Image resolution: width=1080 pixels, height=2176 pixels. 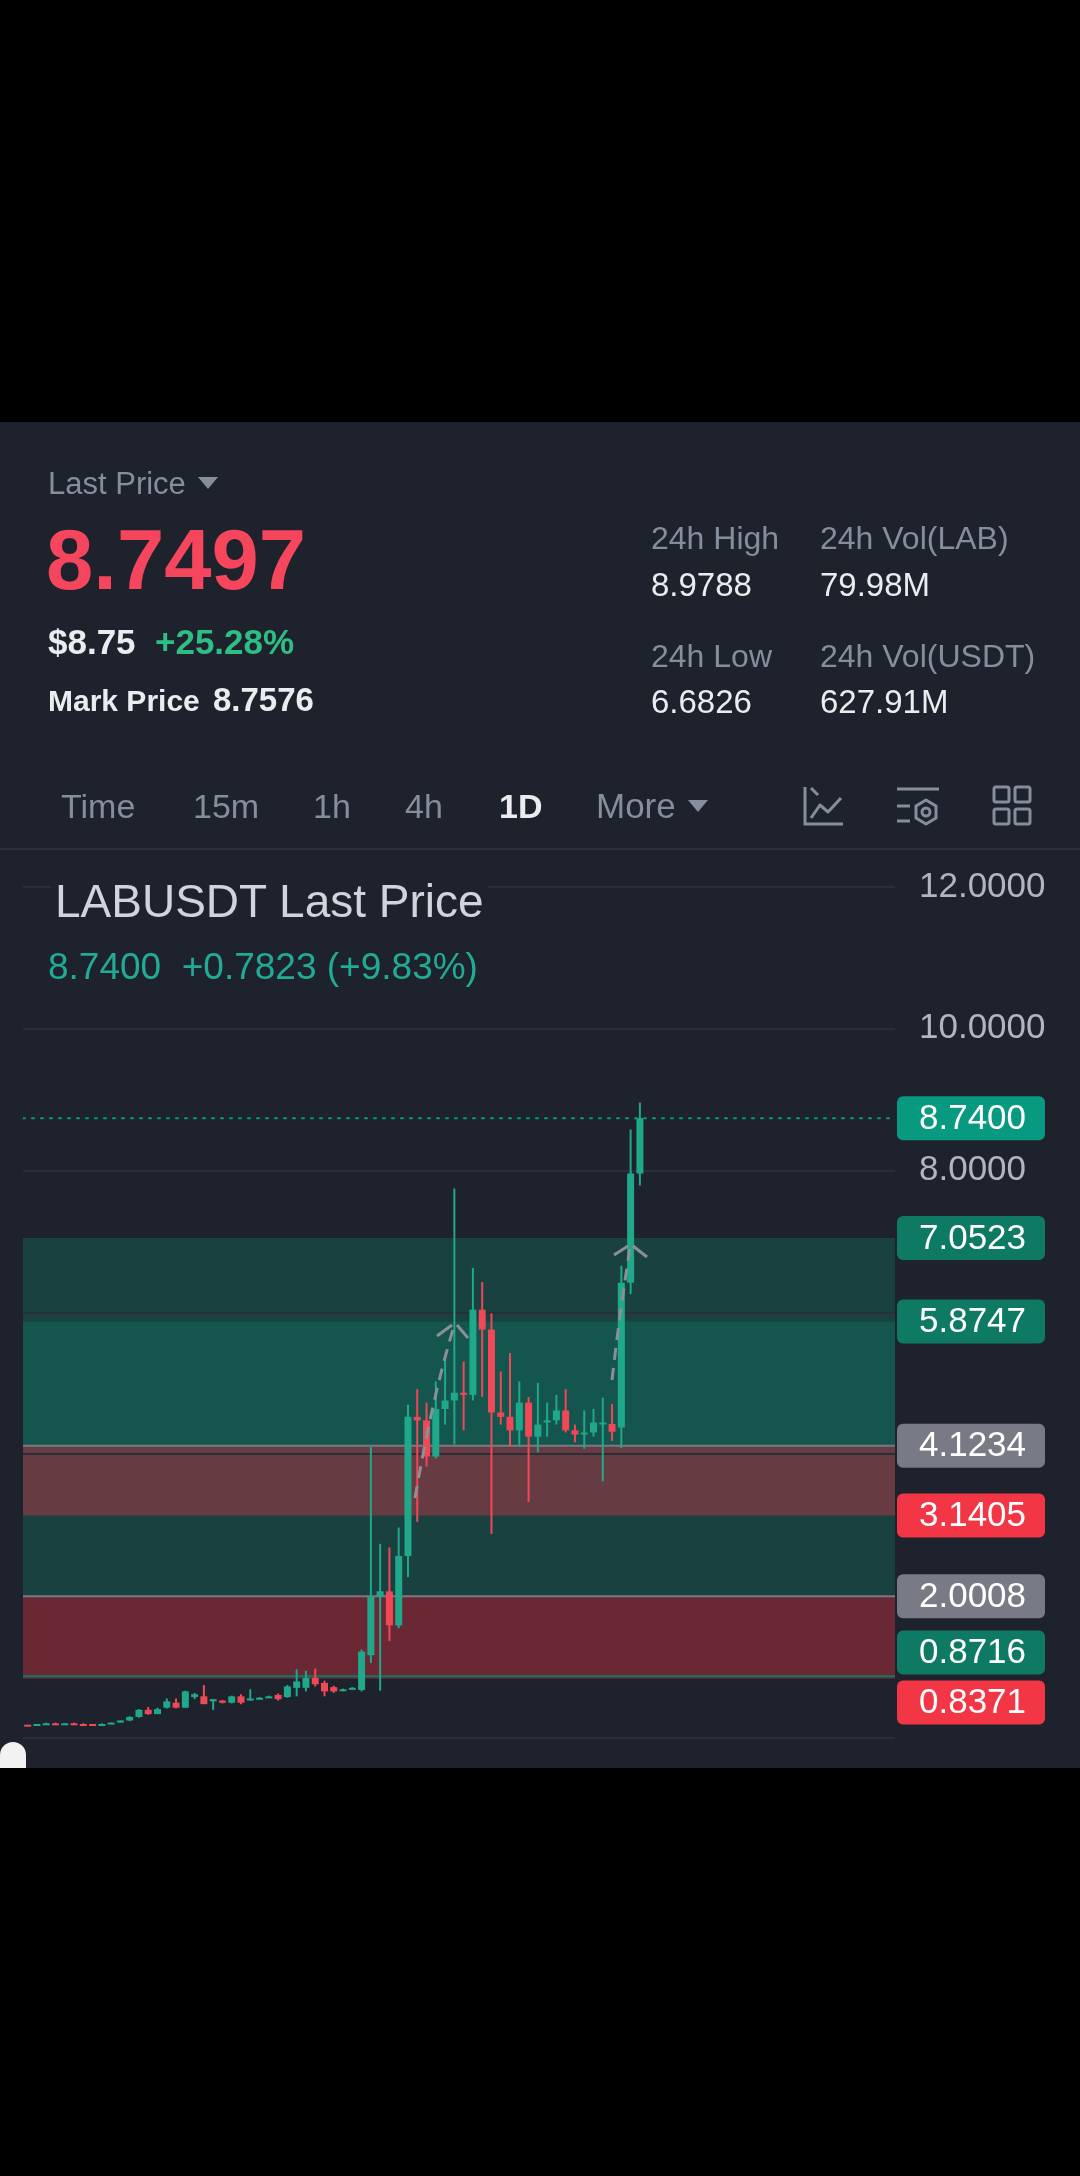 I want to click on band-label: 5.8747, so click(x=973, y=1320).